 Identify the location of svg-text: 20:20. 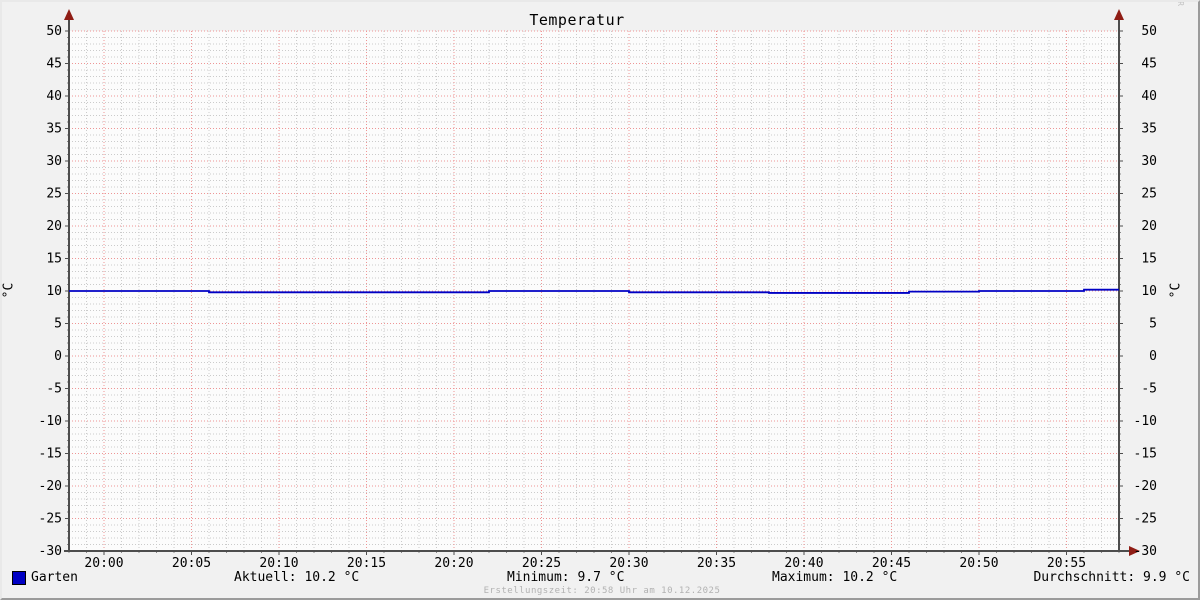
(453, 563).